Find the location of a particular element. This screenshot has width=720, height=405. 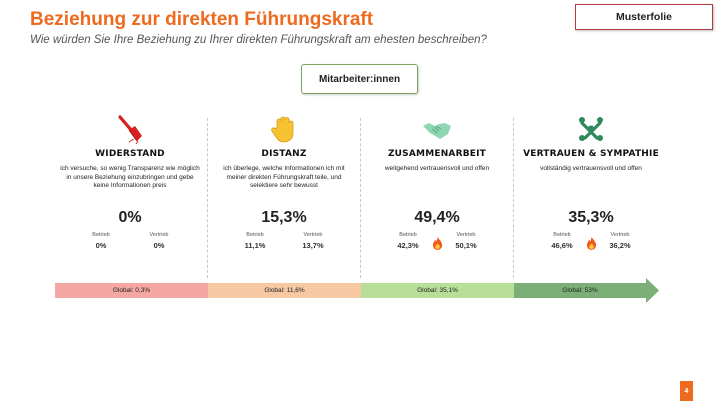

breakdown-row: Betrieb 46,6% Vertrieb 36,2% is located at coordinates (591, 241).